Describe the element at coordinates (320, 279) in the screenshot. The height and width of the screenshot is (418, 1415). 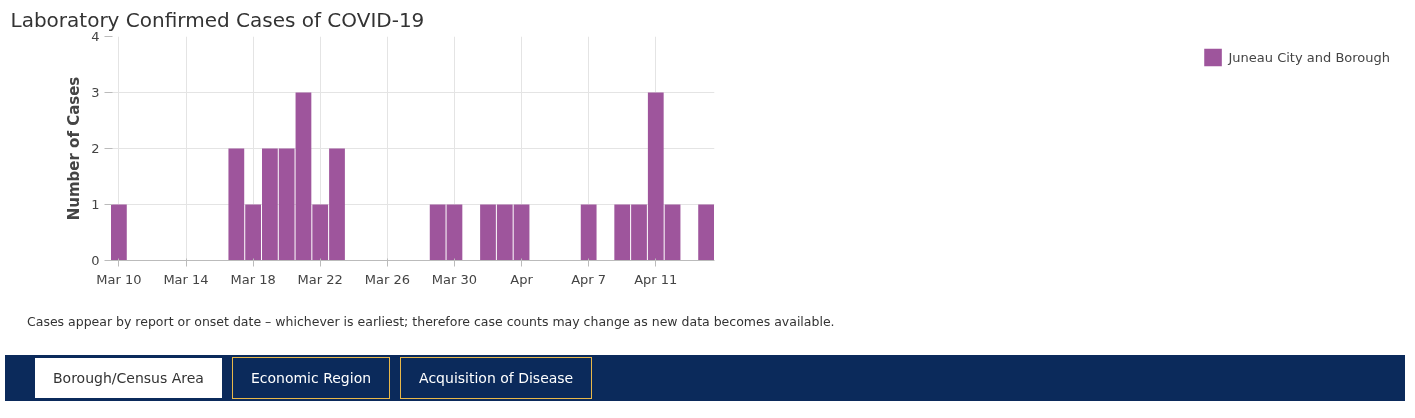
I see `x-tick-label: Mar 22` at that location.